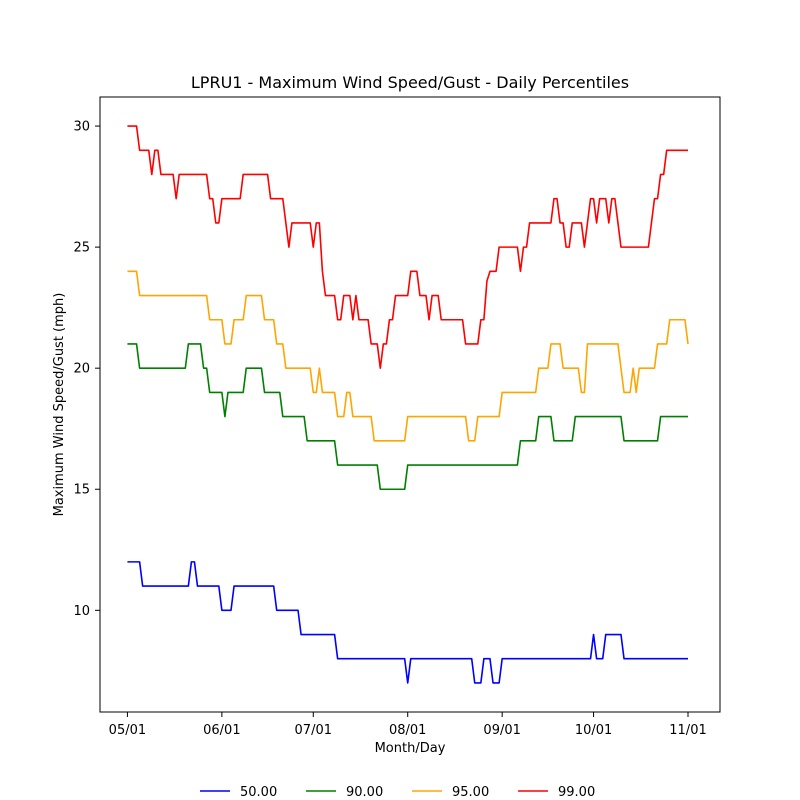 This screenshot has height=800, width=800. What do you see at coordinates (221, 730) in the screenshot?
I see `x-tick-label: 06/01` at bounding box center [221, 730].